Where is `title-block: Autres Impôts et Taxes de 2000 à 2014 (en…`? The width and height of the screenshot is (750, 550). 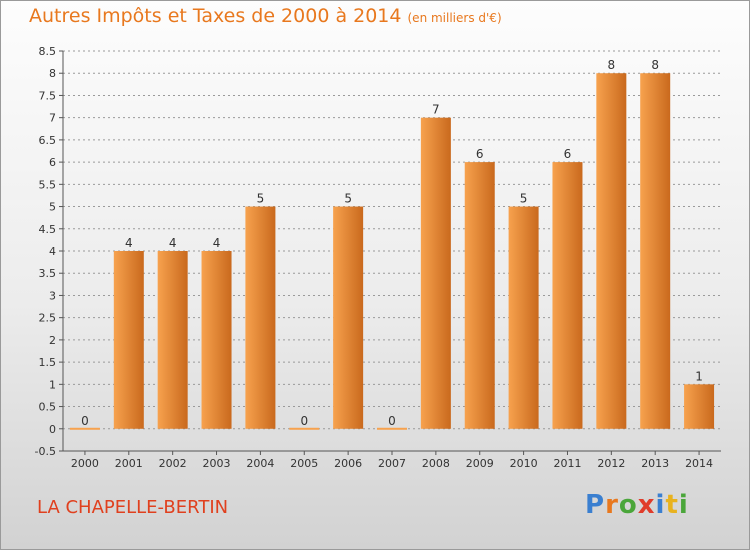 title-block: Autres Impôts et Taxes de 2000 à 2014 (en… is located at coordinates (265, 16).